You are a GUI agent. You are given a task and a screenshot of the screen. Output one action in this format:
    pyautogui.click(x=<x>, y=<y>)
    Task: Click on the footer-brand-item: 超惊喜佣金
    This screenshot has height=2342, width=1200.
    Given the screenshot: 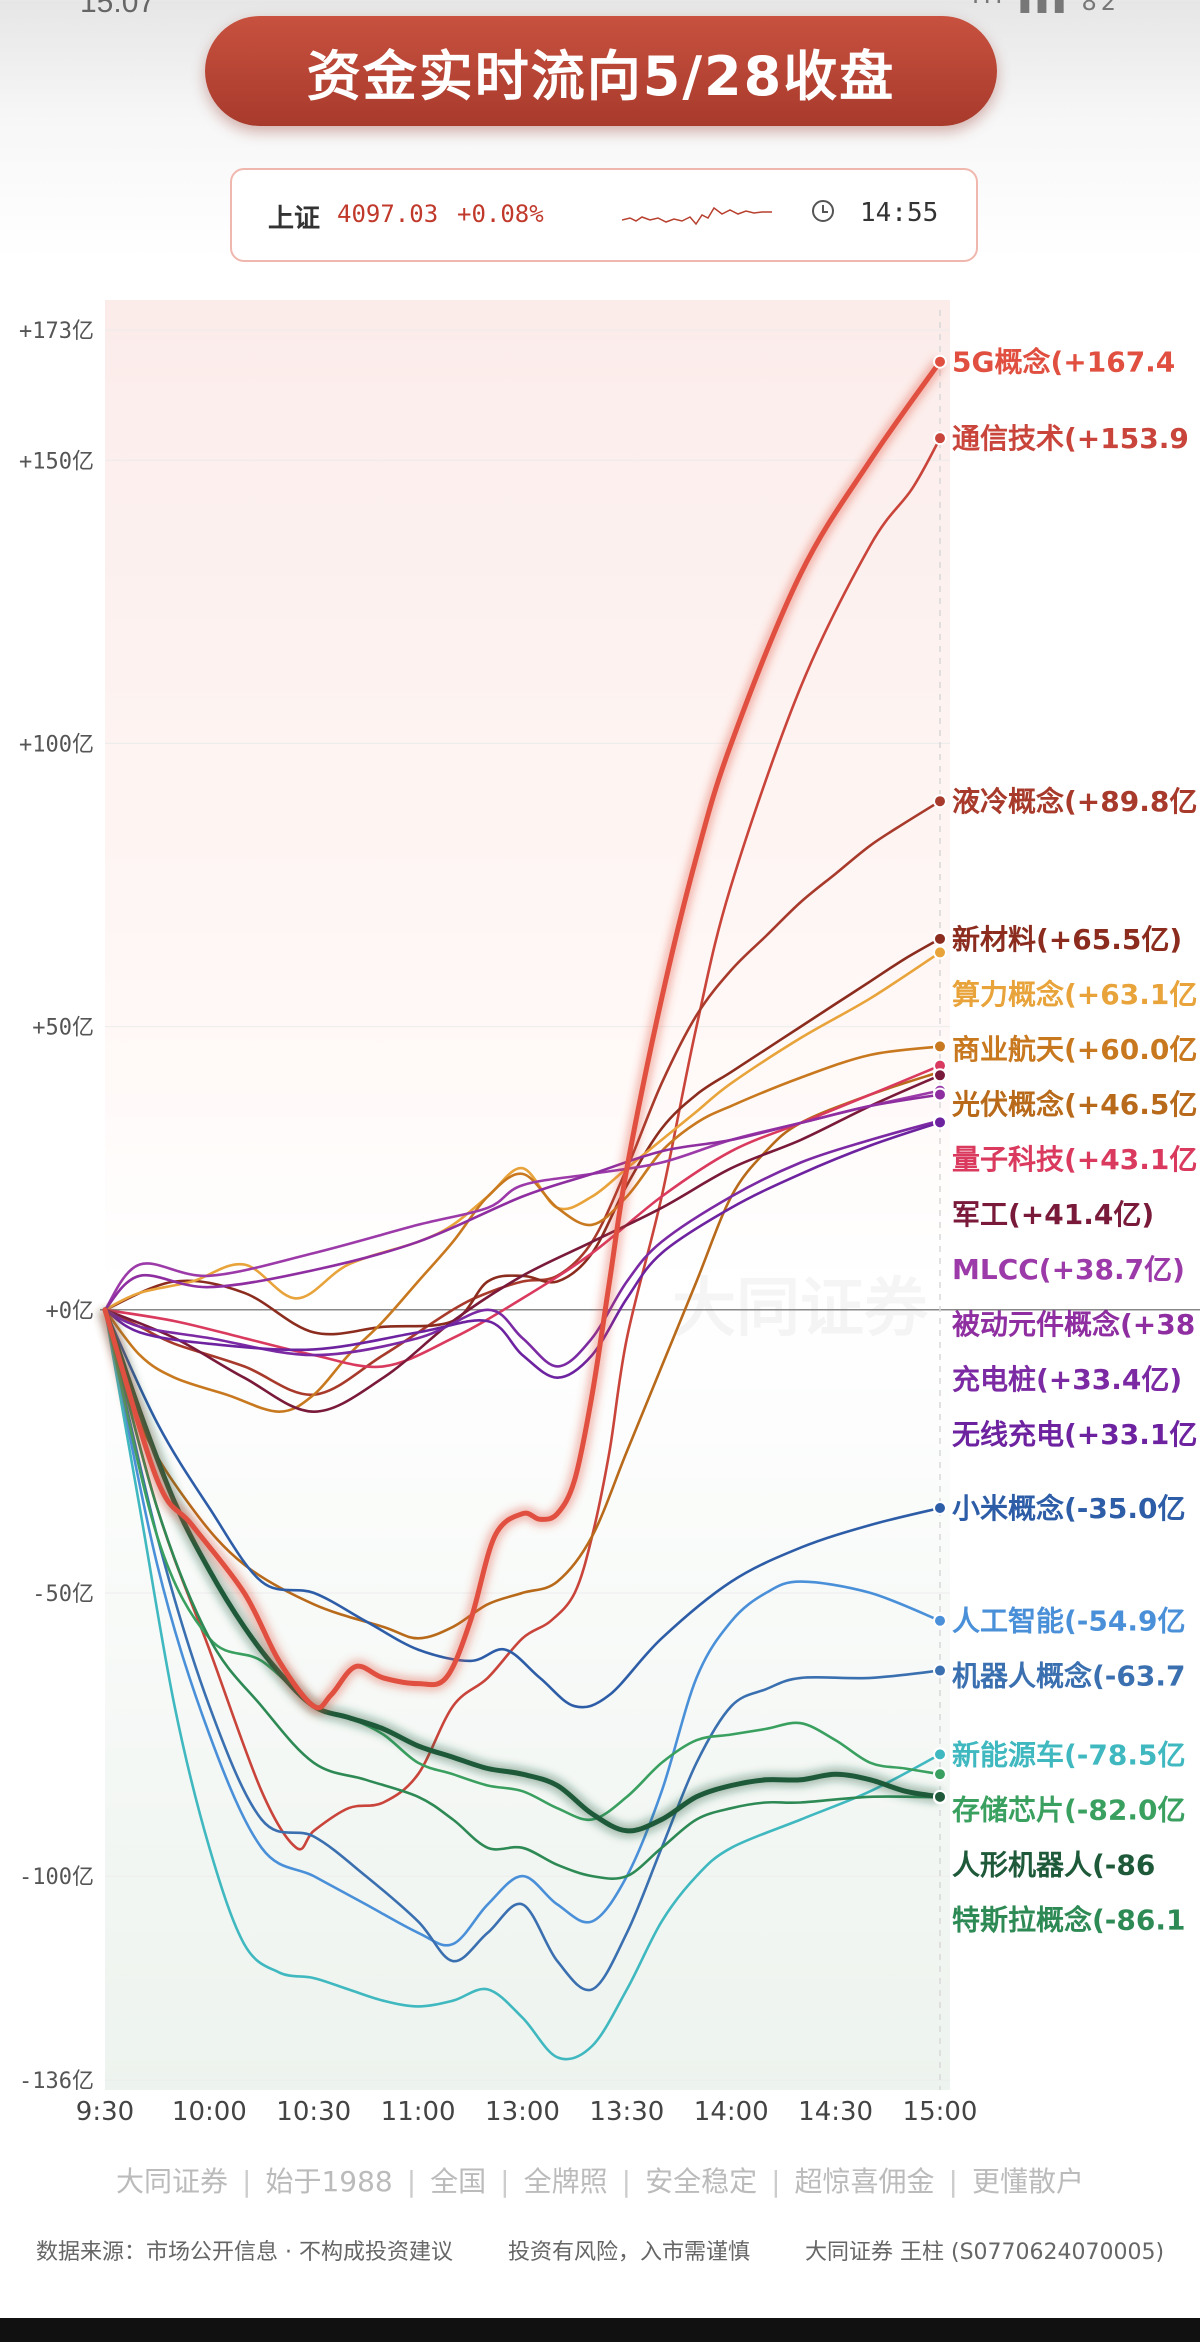 What is the action you would take?
    pyautogui.click(x=864, y=2181)
    